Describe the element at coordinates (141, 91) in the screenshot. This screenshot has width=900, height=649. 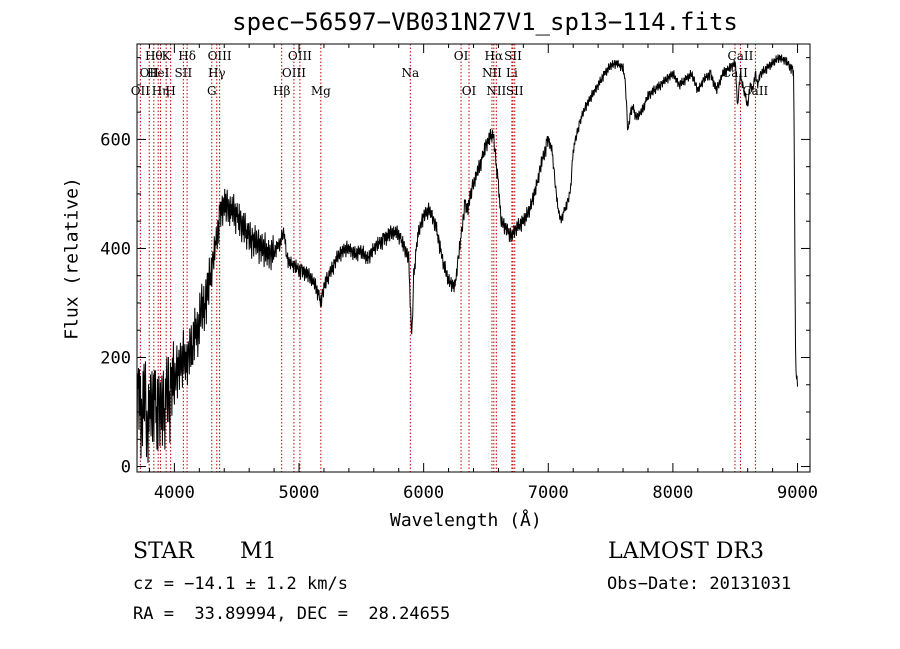
I see `line-label-0: OII` at that location.